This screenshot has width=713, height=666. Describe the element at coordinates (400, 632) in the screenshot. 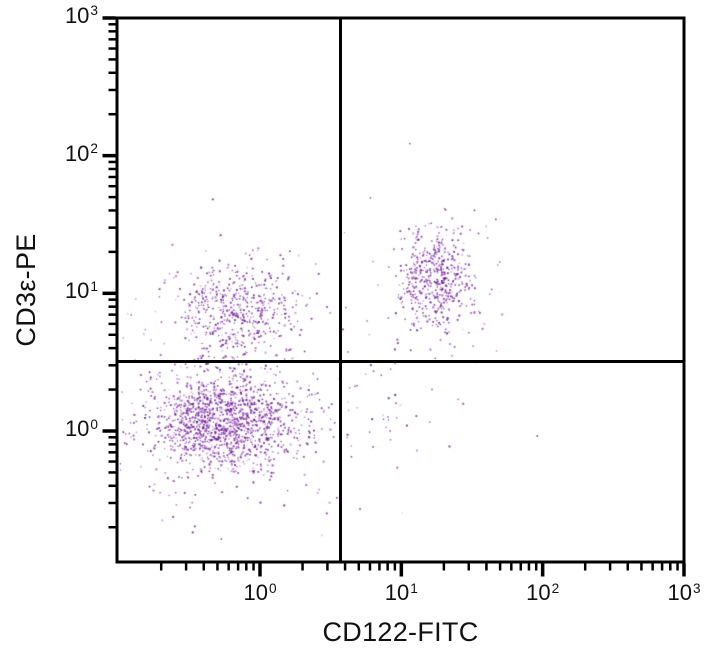

I see `x-axis-title: CD122-FITC` at that location.